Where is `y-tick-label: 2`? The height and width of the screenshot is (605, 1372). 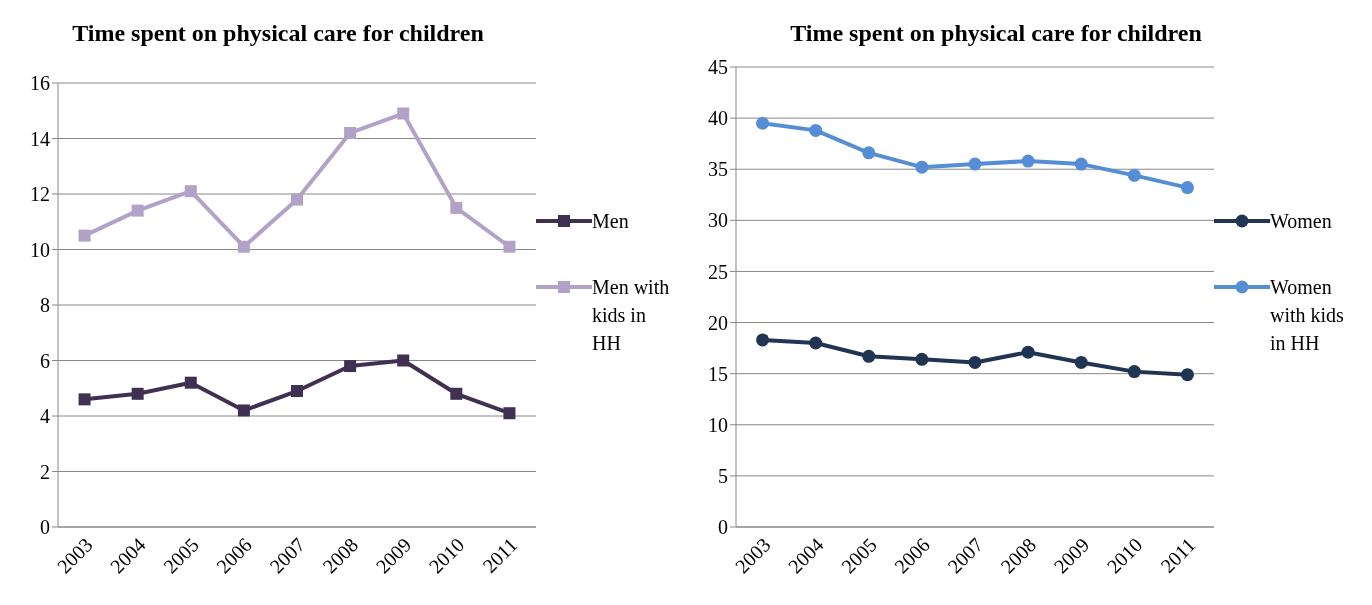 y-tick-label: 2 is located at coordinates (45, 471).